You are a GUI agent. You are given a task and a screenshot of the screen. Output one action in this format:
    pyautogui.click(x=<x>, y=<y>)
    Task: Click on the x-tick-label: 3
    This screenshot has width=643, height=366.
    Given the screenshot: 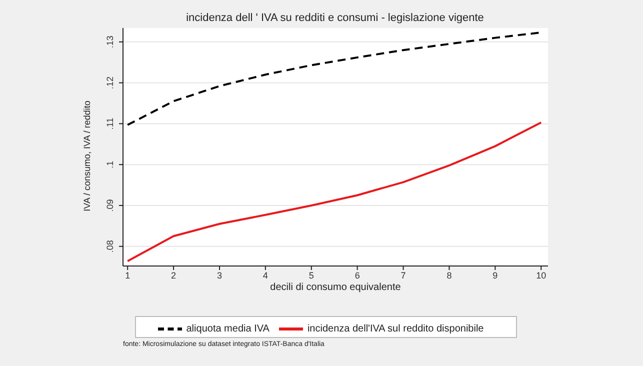 What is the action you would take?
    pyautogui.click(x=219, y=275)
    